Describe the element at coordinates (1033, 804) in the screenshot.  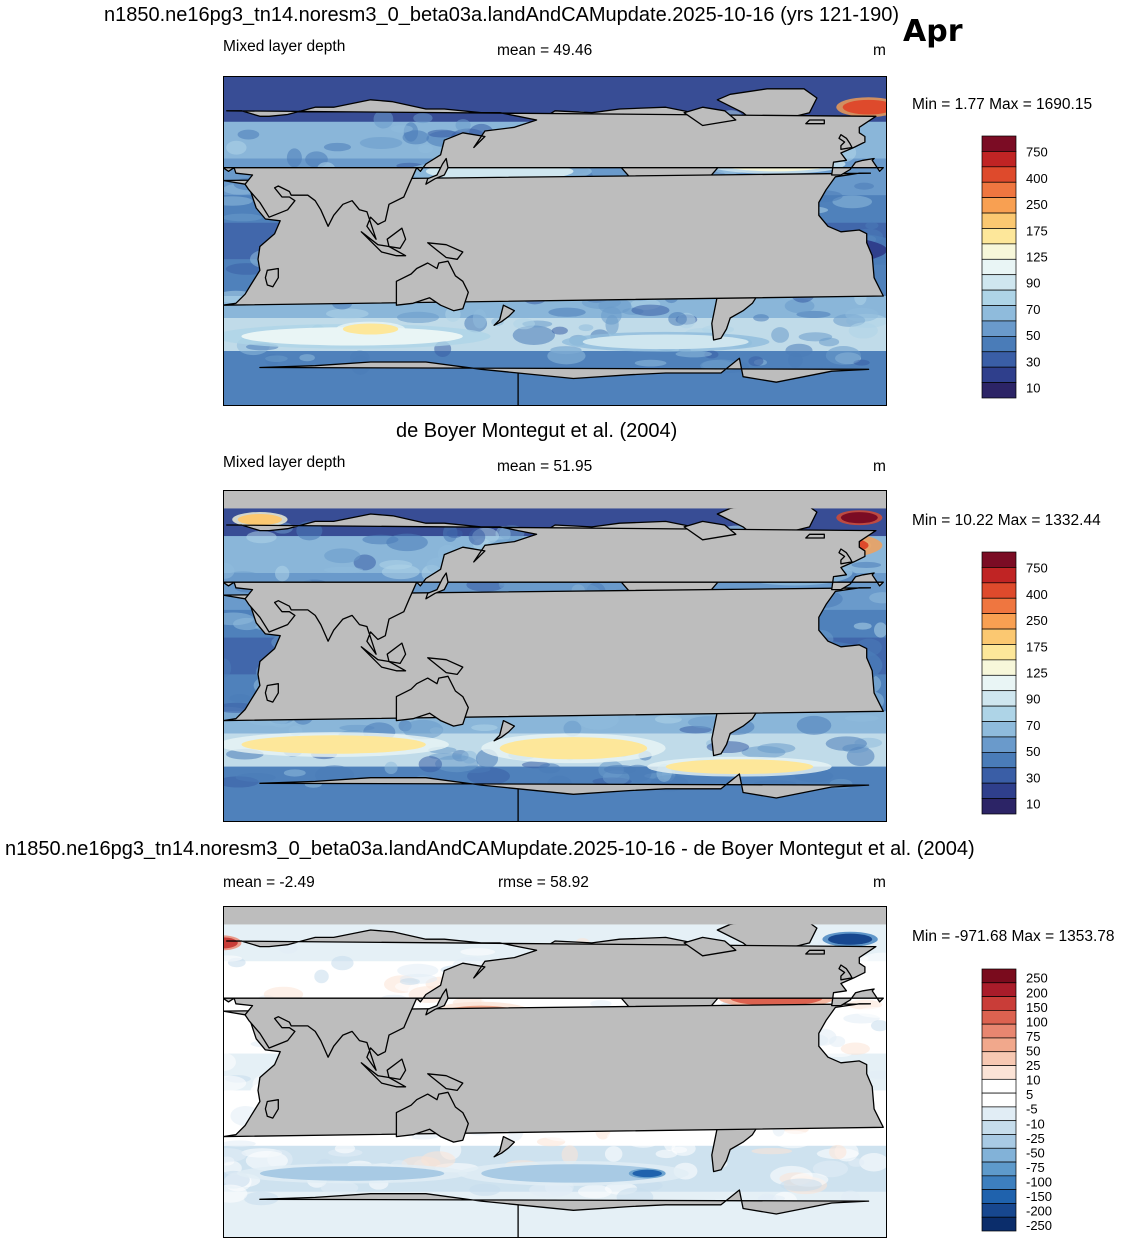
I see `colorbar-tick-label: 10` at that location.